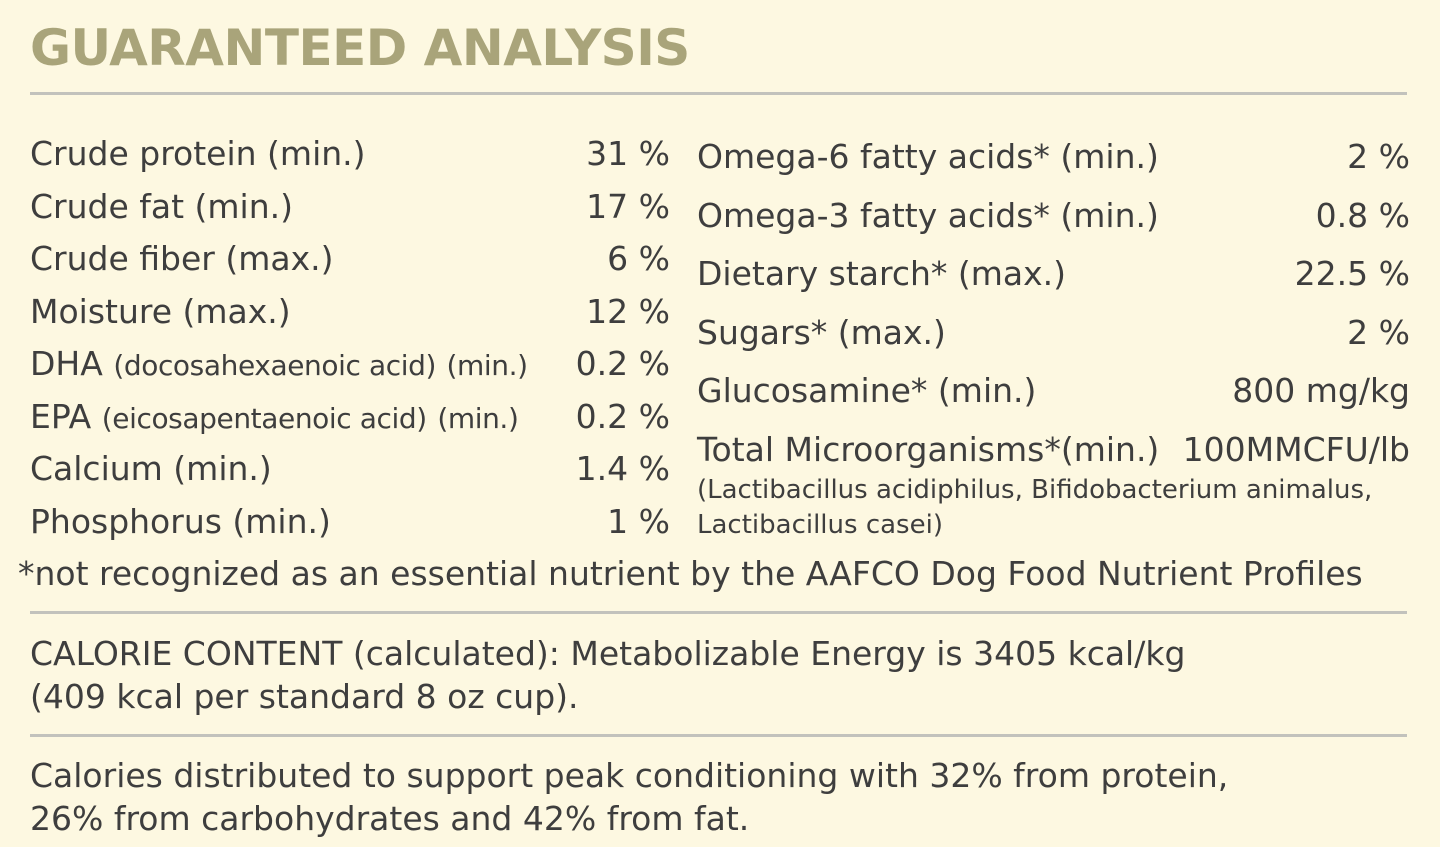 This screenshot has width=1440, height=847. What do you see at coordinates (198, 153) in the screenshot?
I see `nutrient-label: Crude protein (min.)` at bounding box center [198, 153].